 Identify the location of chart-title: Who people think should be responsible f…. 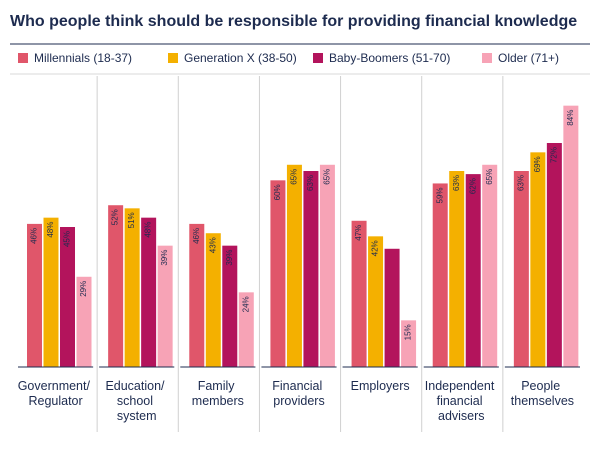
(293, 21).